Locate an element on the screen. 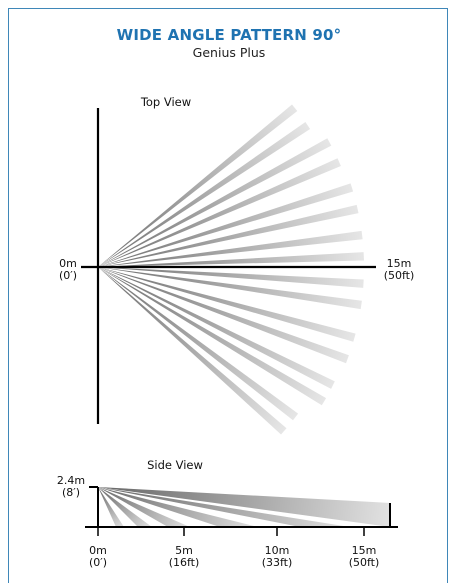 The height and width of the screenshot is (583, 458). side-view-label: Side View is located at coordinates (175, 465).